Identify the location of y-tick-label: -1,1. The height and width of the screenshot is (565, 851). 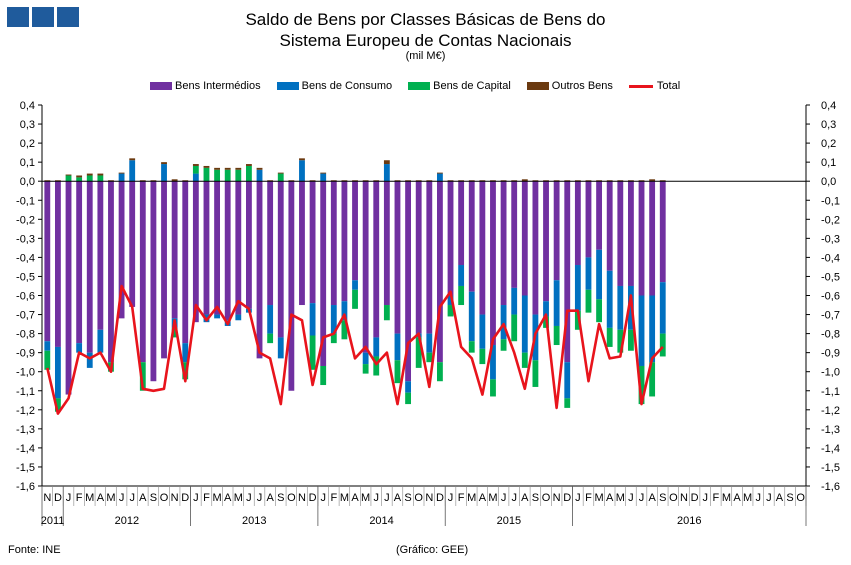
(830, 392).